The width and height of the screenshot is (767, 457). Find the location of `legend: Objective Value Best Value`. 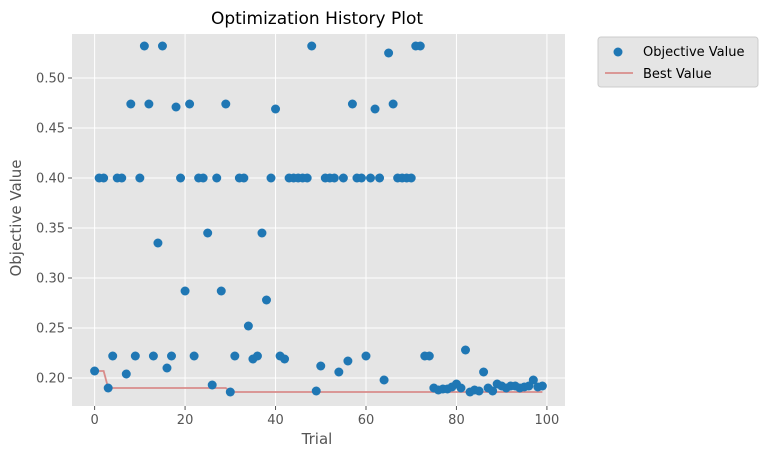

legend: Objective Value Best Value is located at coordinates (678, 62).